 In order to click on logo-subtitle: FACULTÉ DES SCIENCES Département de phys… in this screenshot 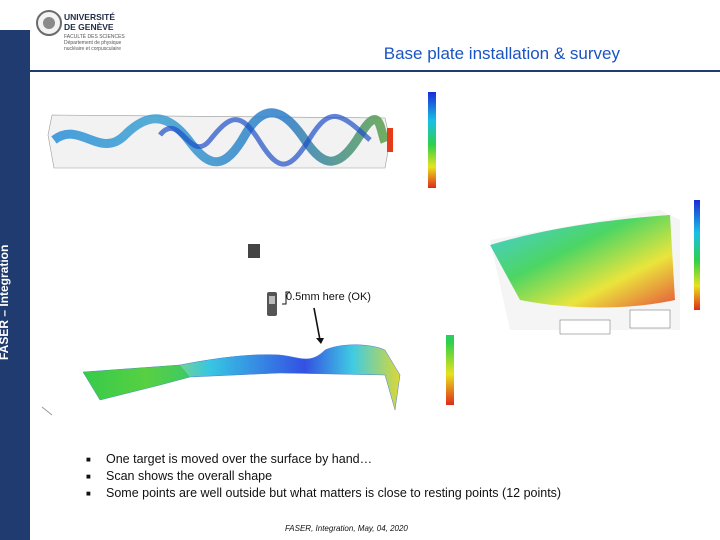, I will do `click(94, 43)`.